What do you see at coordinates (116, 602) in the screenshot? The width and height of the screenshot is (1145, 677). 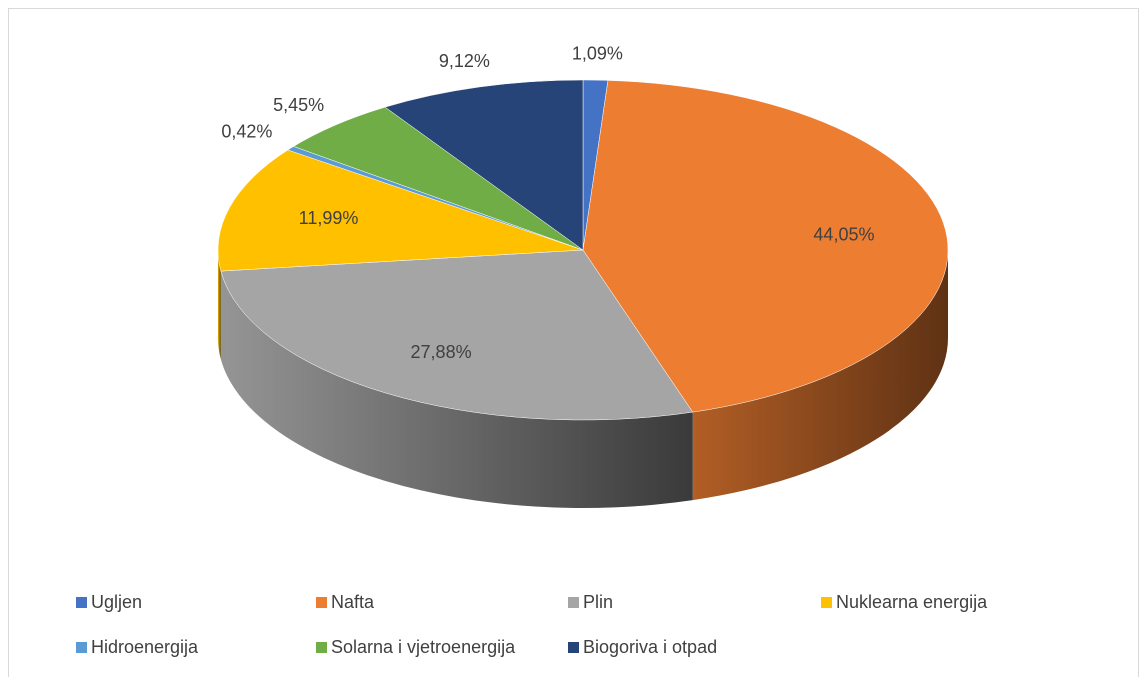 I see `legend-label: Ugljen` at bounding box center [116, 602].